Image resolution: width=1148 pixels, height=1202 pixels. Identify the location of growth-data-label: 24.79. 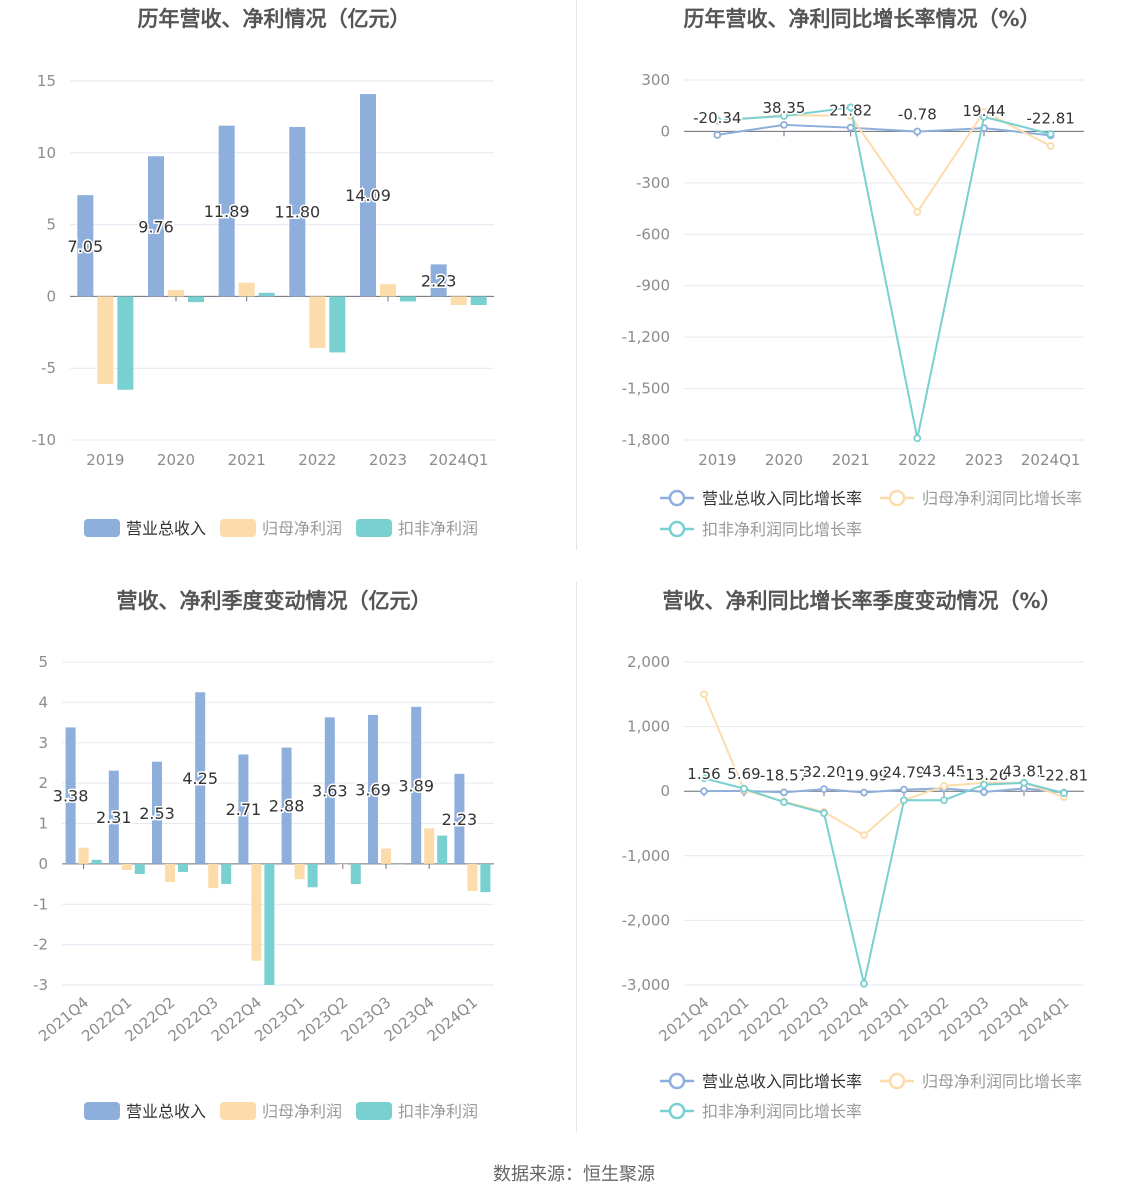
(904, 773).